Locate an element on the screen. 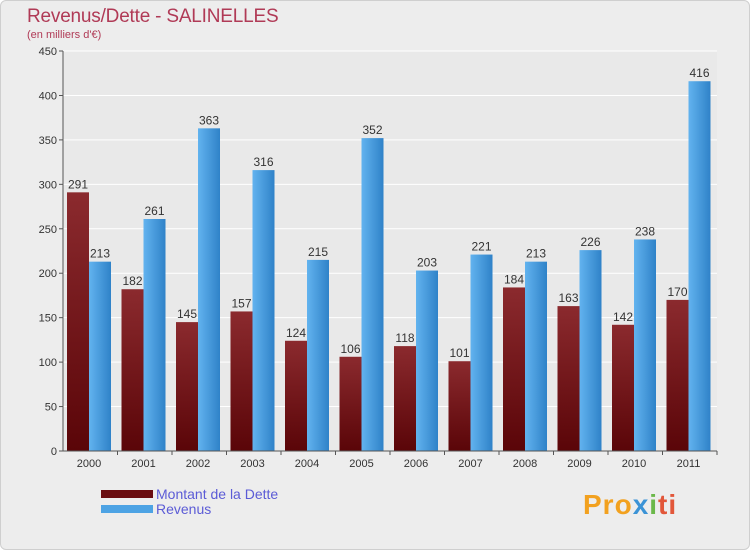  legend-item-debt: Montant de la Dette is located at coordinates (231, 494).